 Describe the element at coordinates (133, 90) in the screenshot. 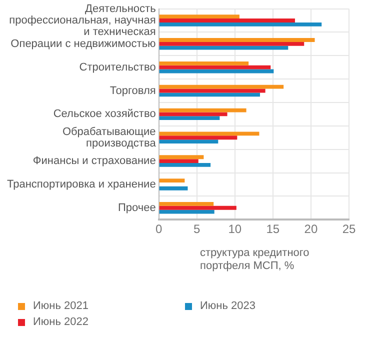

I see `y-tick-label: Торговля` at that location.